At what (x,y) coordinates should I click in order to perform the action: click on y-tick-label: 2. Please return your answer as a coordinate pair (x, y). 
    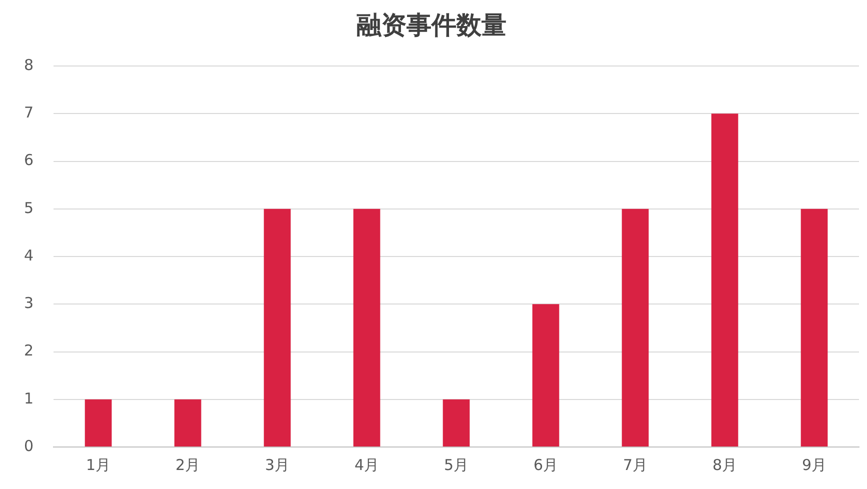
    Looking at the image, I should click on (29, 351).